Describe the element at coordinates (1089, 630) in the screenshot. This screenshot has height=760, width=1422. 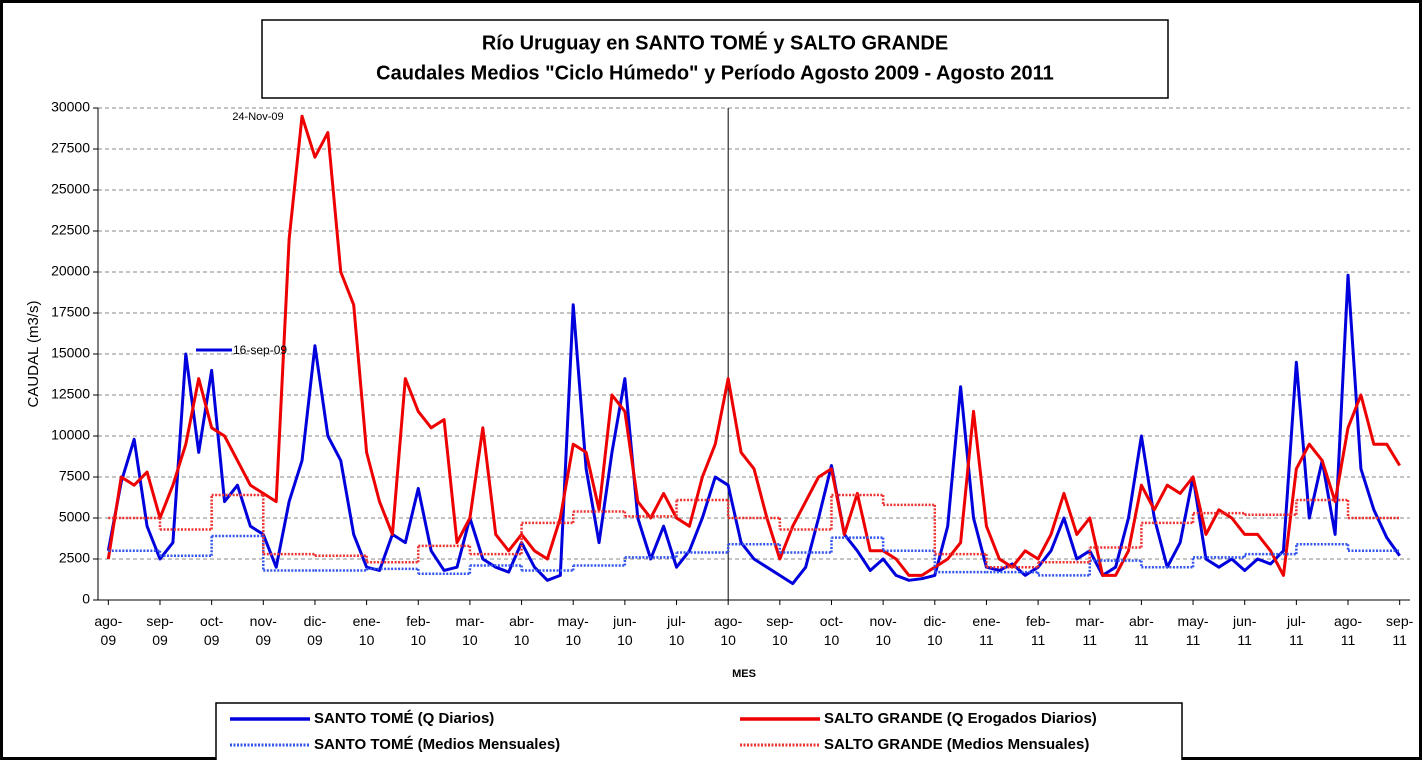
I see `x-tick-label: mar- 11` at that location.